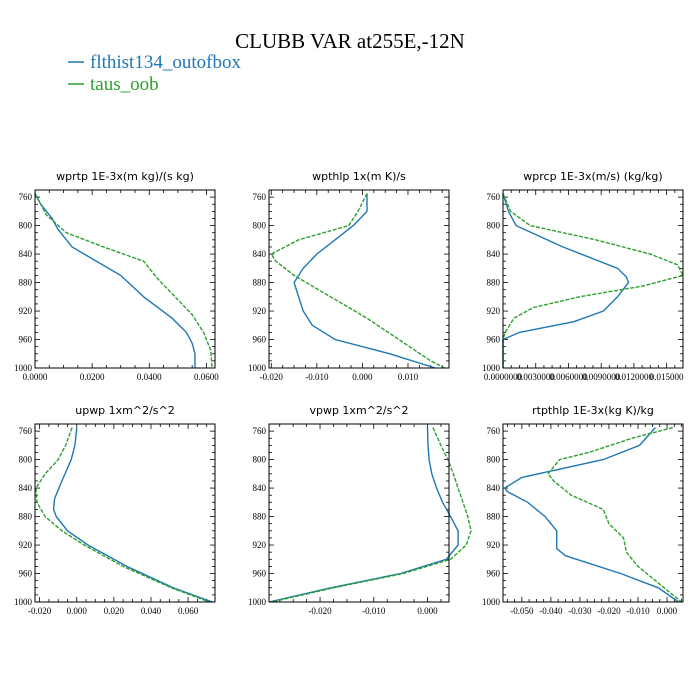 The image size is (700, 700). I want to click on x-tick-label: -0.050, so click(522, 611).